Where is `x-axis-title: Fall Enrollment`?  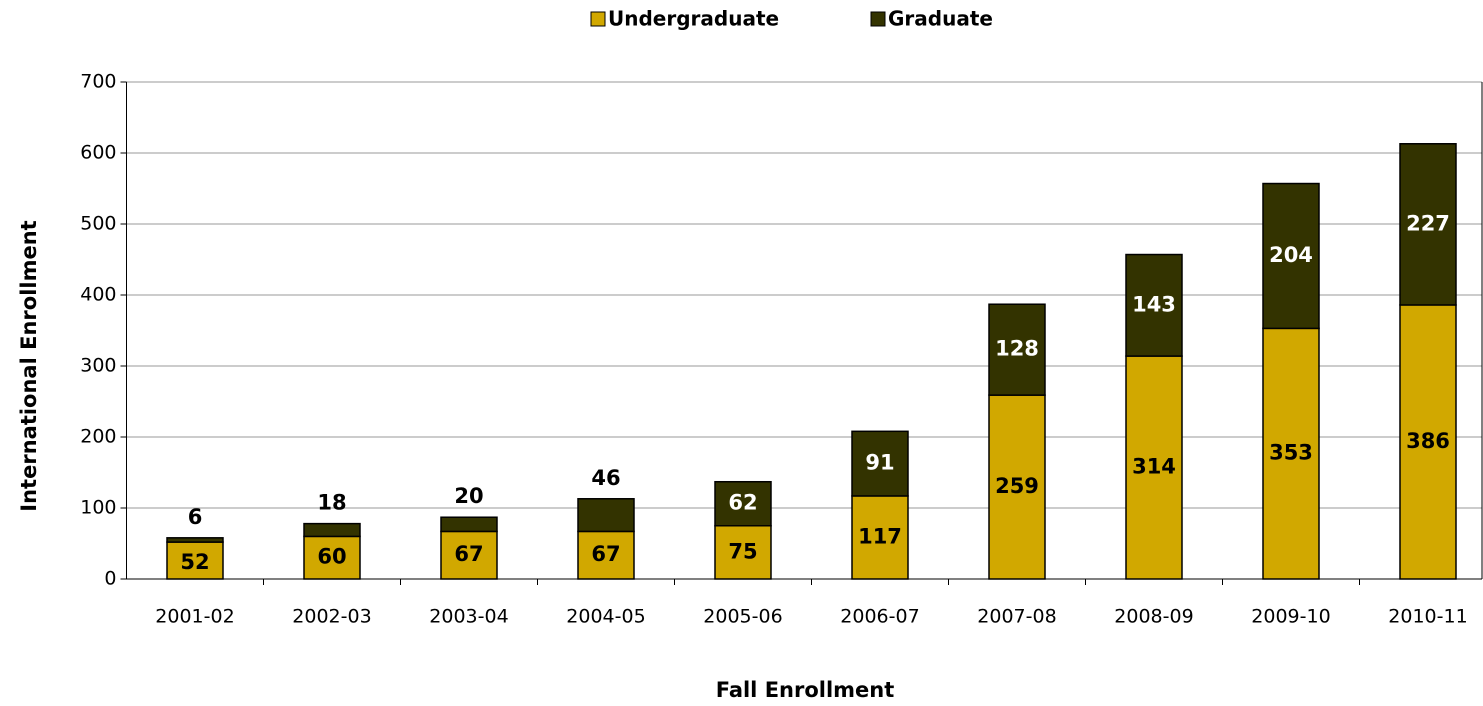
x-axis-title: Fall Enrollment is located at coordinates (805, 690).